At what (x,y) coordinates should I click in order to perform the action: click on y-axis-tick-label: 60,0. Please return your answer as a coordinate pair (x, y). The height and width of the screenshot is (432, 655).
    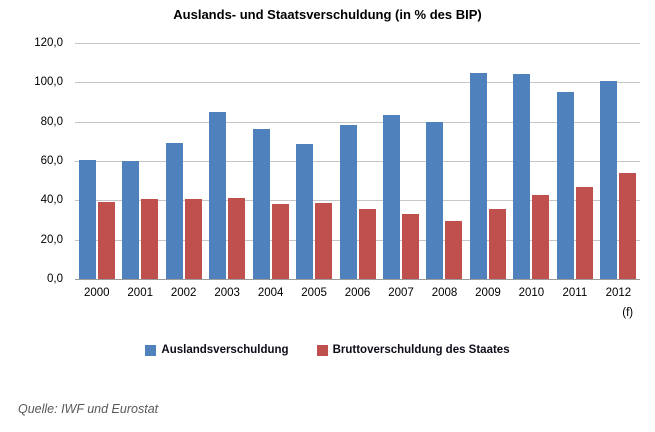
    Looking at the image, I should click on (51, 161).